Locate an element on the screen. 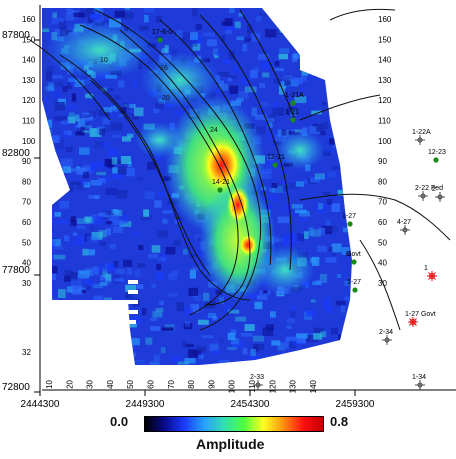 This screenshot has height=459, width=456. x-tick-label: 2454300 is located at coordinates (250, 404).